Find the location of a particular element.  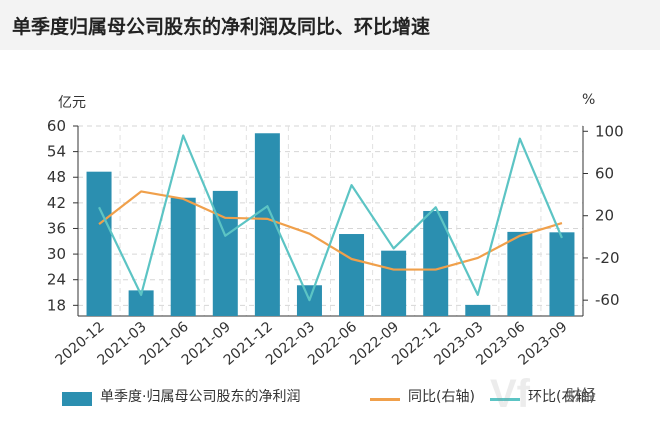

chart-title: 单季度归属母公司股东的净利润及同比、环比增速 is located at coordinates (221, 27).